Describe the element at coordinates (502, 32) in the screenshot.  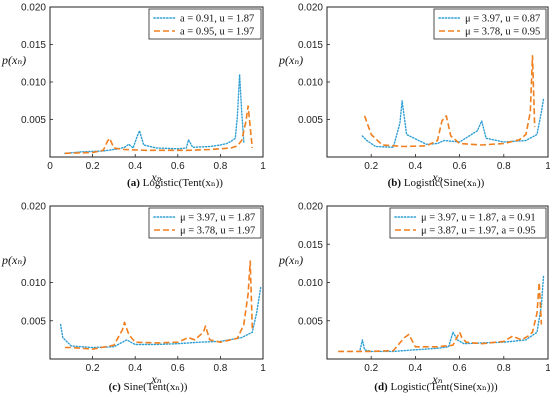
I see `legend-label: μ = 3.78, u = 0.95` at that location.